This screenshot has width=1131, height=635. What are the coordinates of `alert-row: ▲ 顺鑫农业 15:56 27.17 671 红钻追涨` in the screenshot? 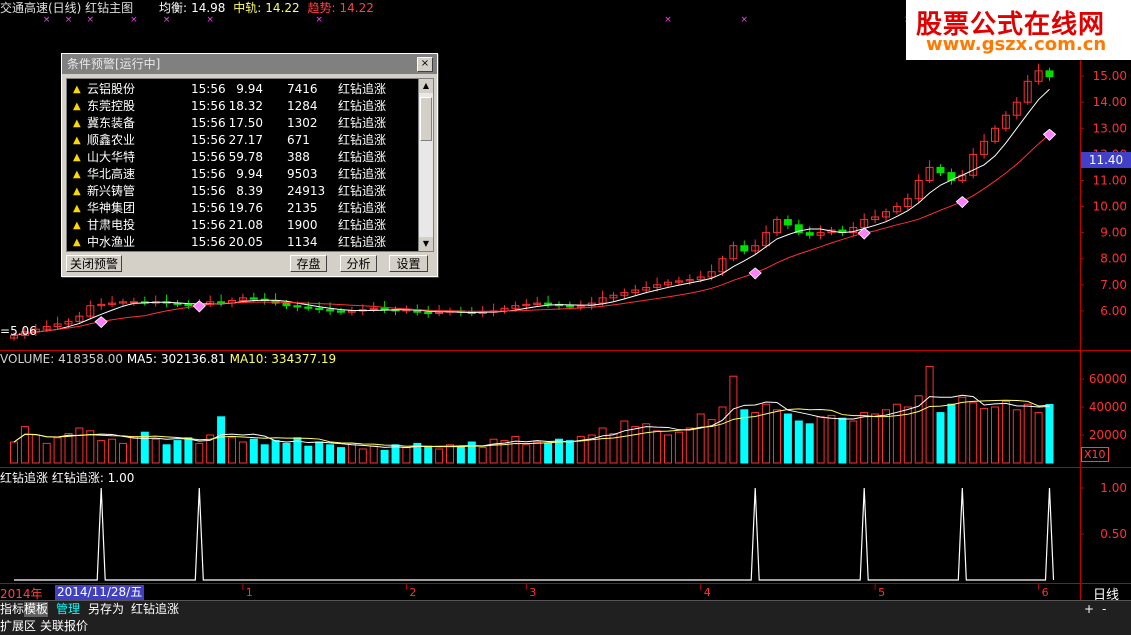 It's located at (242, 140).